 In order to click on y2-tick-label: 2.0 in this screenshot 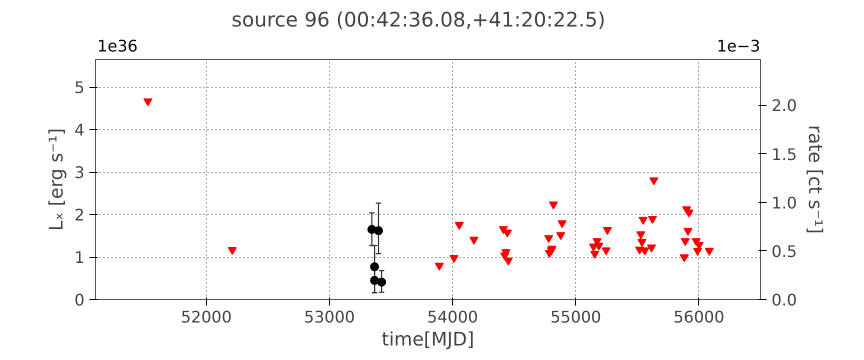, I will do `click(784, 106)`.